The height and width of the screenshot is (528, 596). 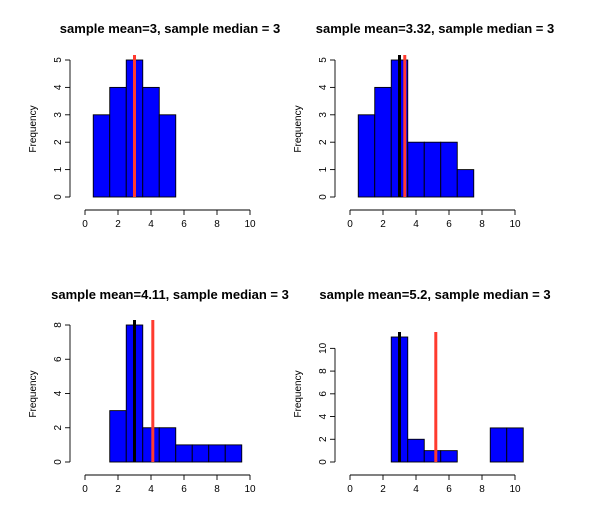 What do you see at coordinates (421, 413) in the screenshot?
I see `plot-area: 0 2 4 6 8 10 0 2 4 6 8 10` at bounding box center [421, 413].